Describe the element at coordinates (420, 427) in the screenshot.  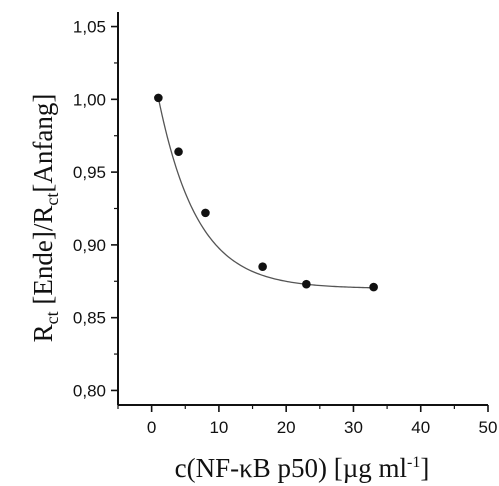
I see `x-tick-label: 40` at that location.